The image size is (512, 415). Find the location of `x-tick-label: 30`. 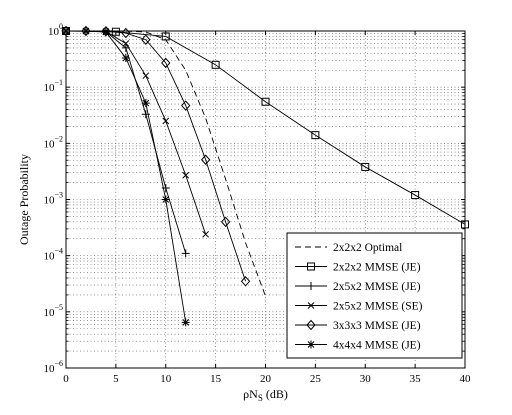

x-tick-label: 30 is located at coordinates (366, 379).